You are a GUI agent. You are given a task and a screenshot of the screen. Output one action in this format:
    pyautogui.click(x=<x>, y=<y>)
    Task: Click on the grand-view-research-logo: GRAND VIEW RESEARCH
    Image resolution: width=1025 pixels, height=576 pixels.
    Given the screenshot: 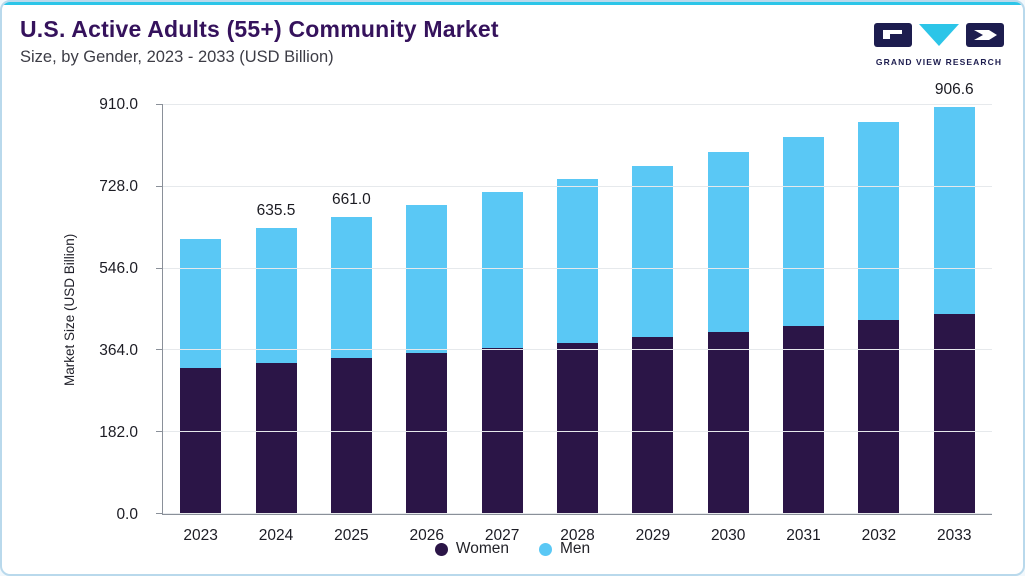 What is the action you would take?
    pyautogui.click(x=939, y=44)
    